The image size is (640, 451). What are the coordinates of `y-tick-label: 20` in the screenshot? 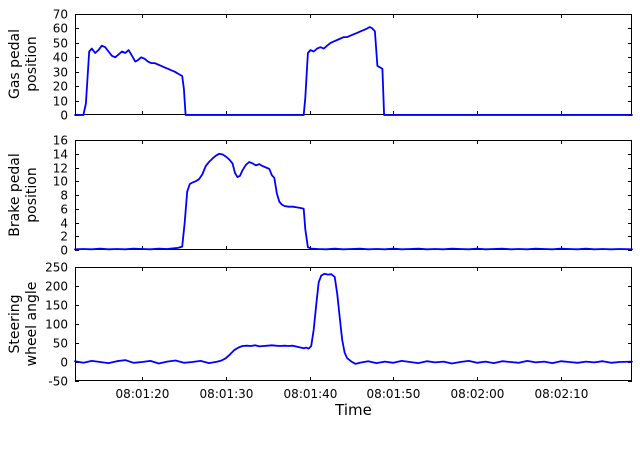 It's located at (60, 87).